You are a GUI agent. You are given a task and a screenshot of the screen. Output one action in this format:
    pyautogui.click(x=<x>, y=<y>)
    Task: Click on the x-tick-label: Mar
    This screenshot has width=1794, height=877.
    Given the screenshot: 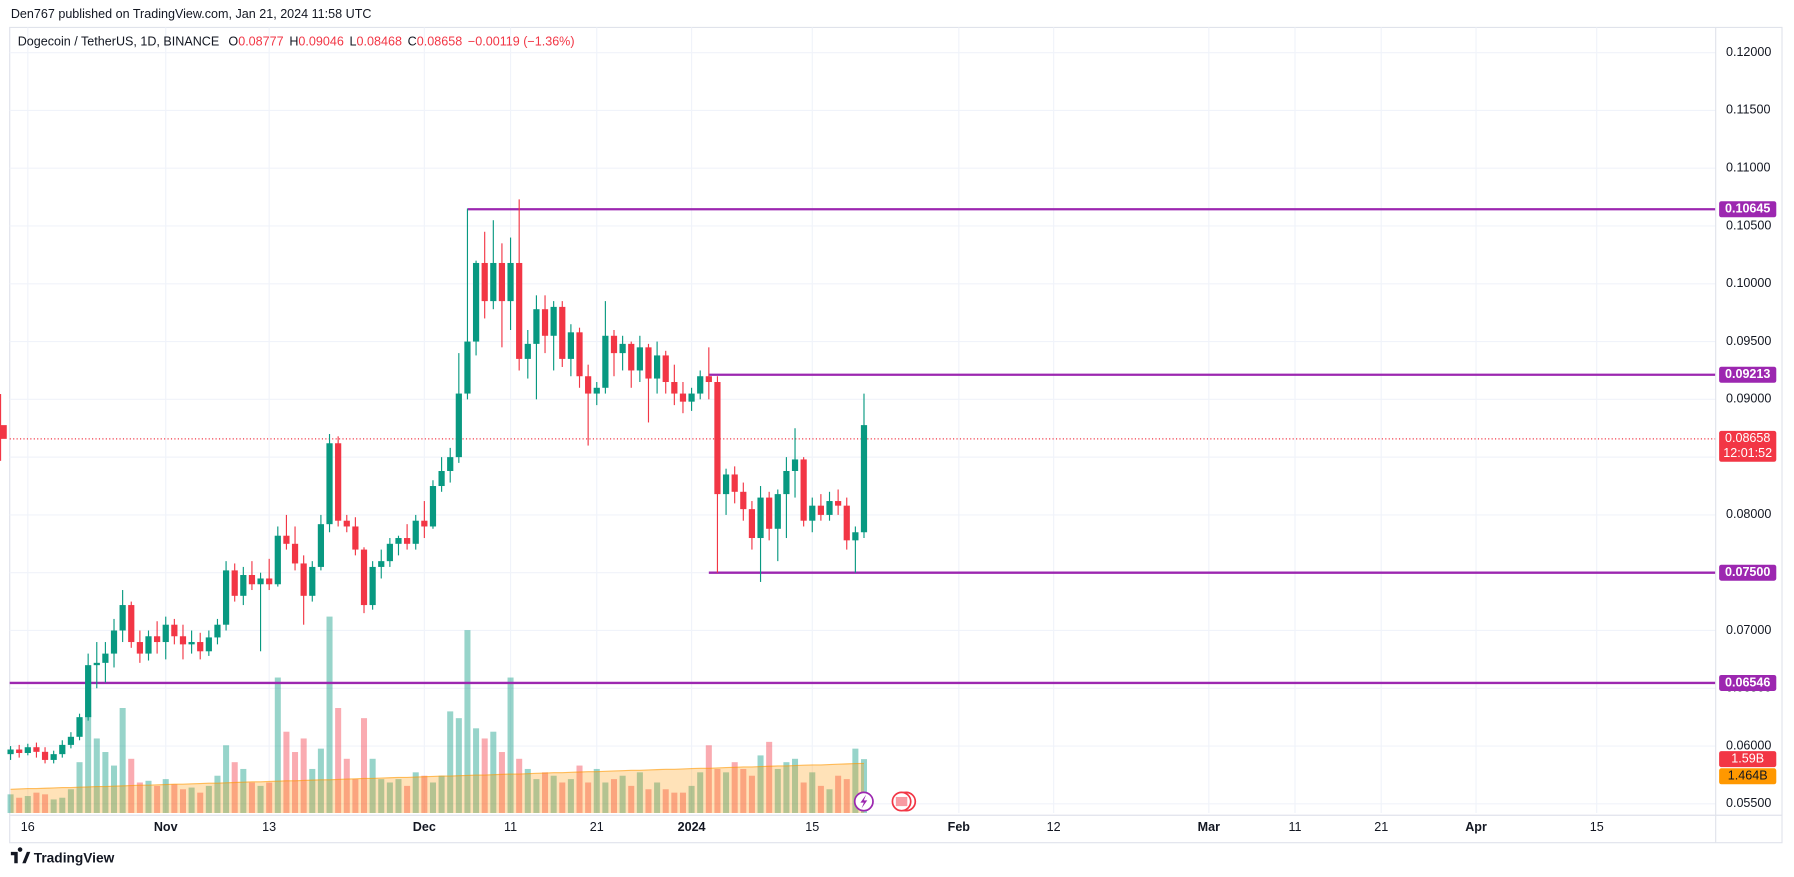 What is the action you would take?
    pyautogui.click(x=1209, y=827)
    